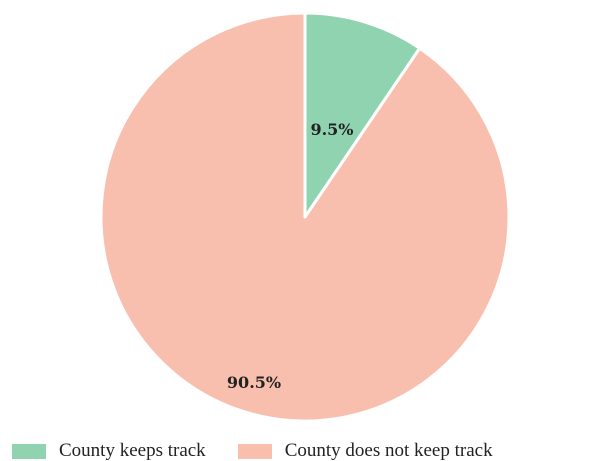  What do you see at coordinates (362, 115) in the screenshot?
I see `pie-slice-county-keeps-track` at bounding box center [362, 115].